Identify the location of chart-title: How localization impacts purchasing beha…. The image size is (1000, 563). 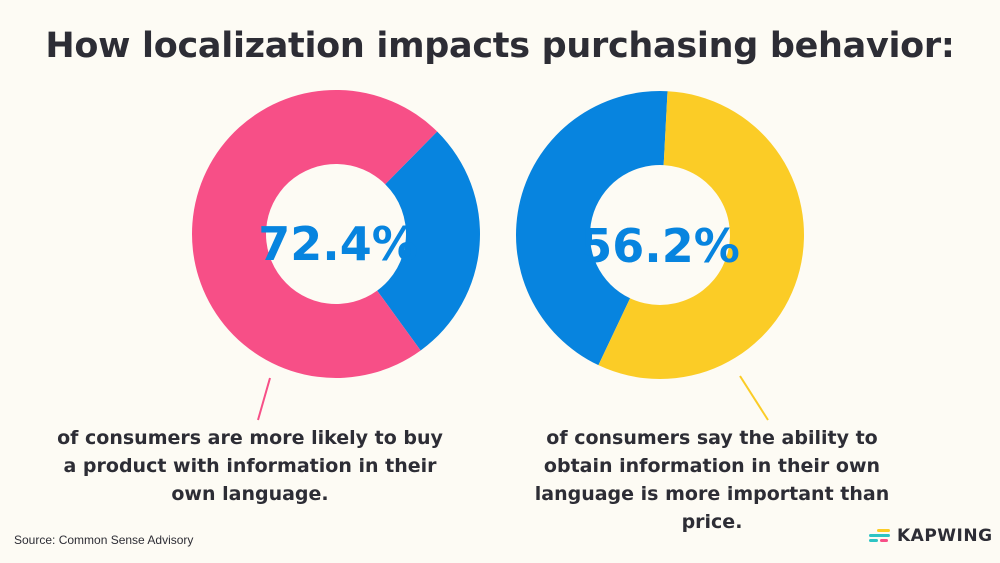
(500, 46).